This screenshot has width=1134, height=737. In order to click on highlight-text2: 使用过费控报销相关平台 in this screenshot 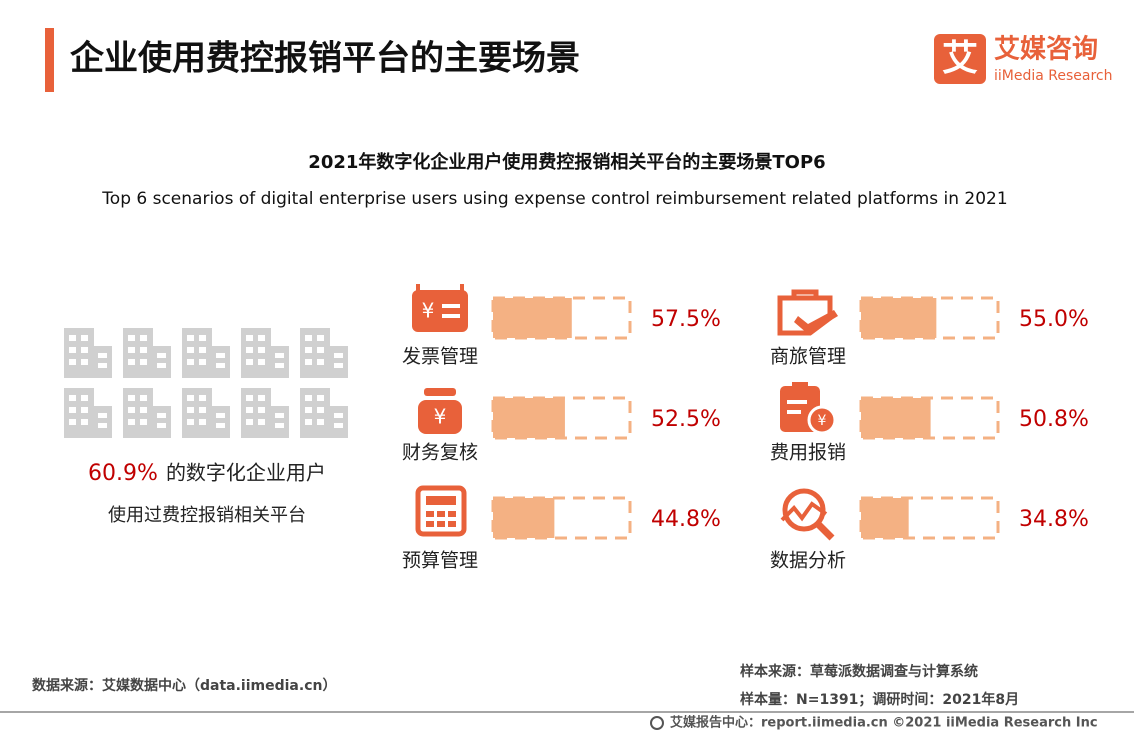, I will do `click(207, 515)`.